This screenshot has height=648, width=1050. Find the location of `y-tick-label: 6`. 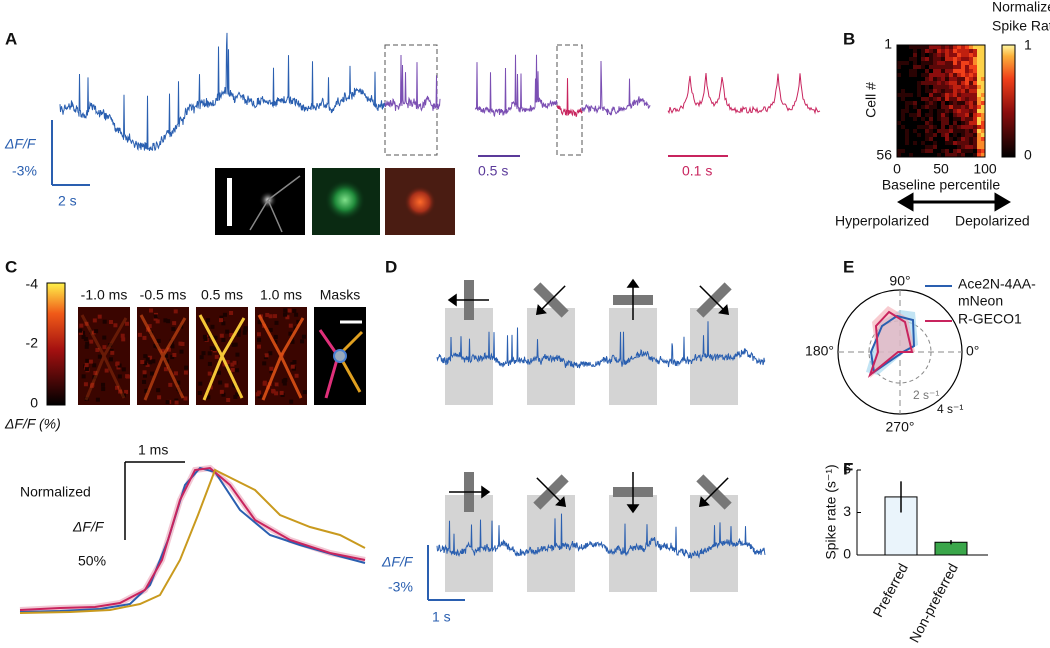

y-tick-label: 6 is located at coordinates (847, 469).